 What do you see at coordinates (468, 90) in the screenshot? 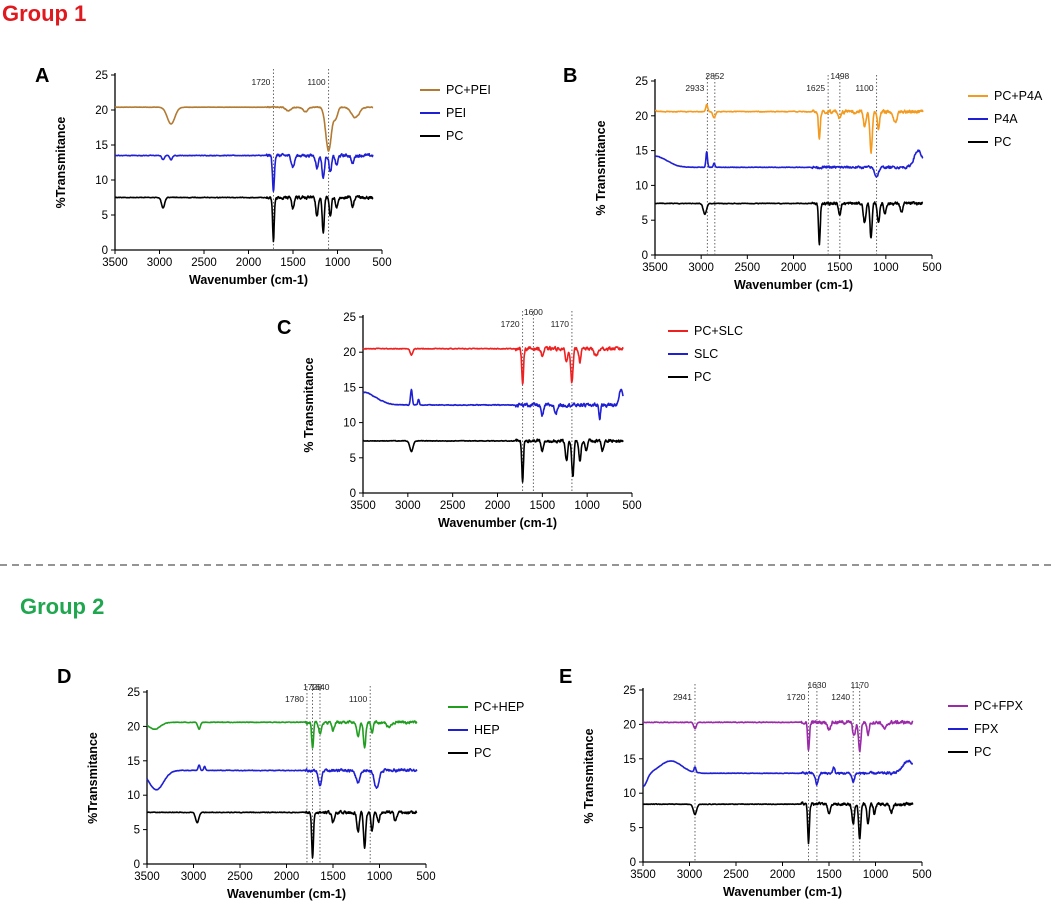
I see `legend-label: PC+PEI` at bounding box center [468, 90].